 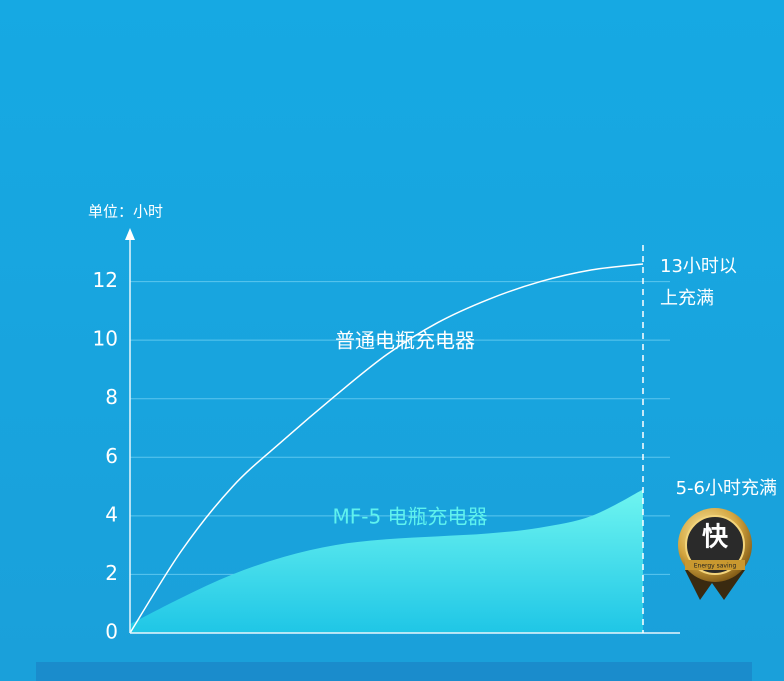 What do you see at coordinates (687, 298) in the screenshot?
I see `annotation: 上充满` at bounding box center [687, 298].